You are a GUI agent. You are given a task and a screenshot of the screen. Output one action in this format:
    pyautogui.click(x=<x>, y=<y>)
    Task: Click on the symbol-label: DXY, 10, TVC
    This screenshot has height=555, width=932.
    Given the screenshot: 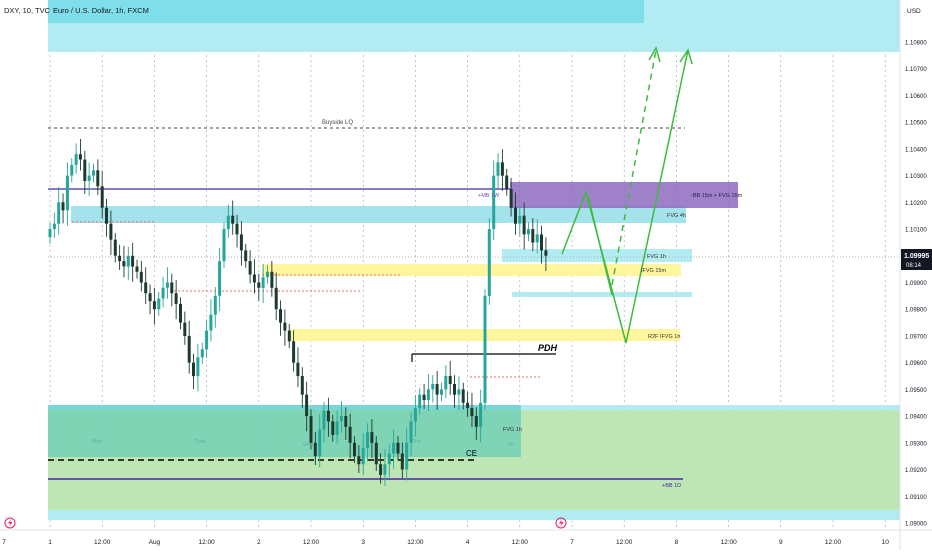 What is the action you would take?
    pyautogui.click(x=27, y=10)
    